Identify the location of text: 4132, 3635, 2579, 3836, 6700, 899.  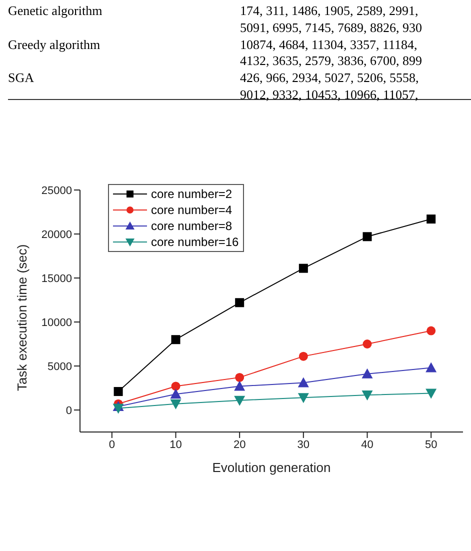
(331, 61).